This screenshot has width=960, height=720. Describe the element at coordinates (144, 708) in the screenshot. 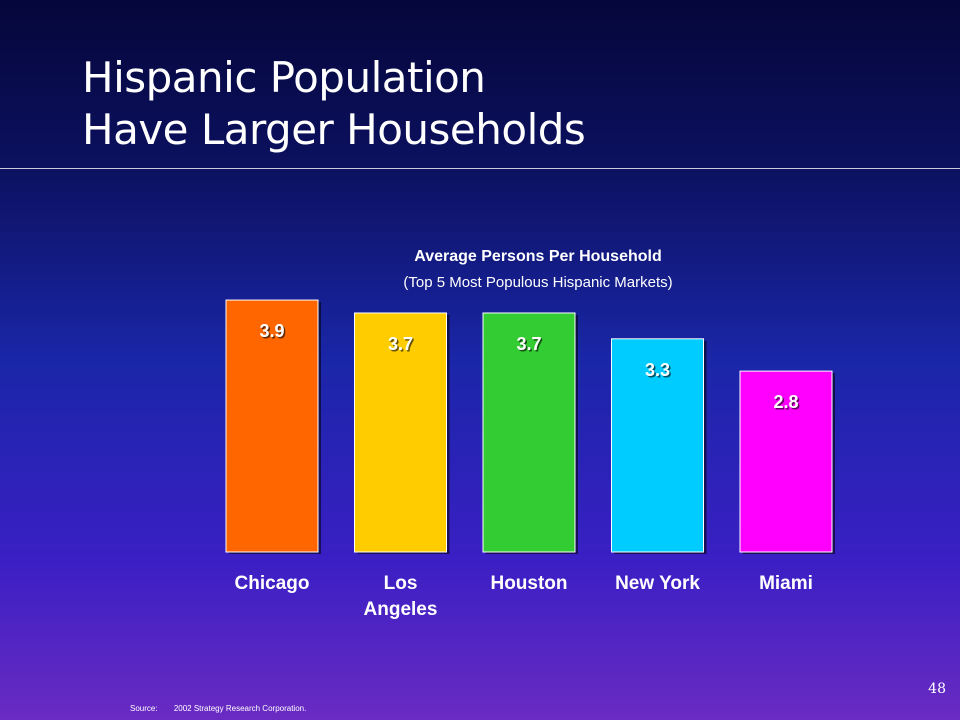

I see `source-label: Source:` at that location.